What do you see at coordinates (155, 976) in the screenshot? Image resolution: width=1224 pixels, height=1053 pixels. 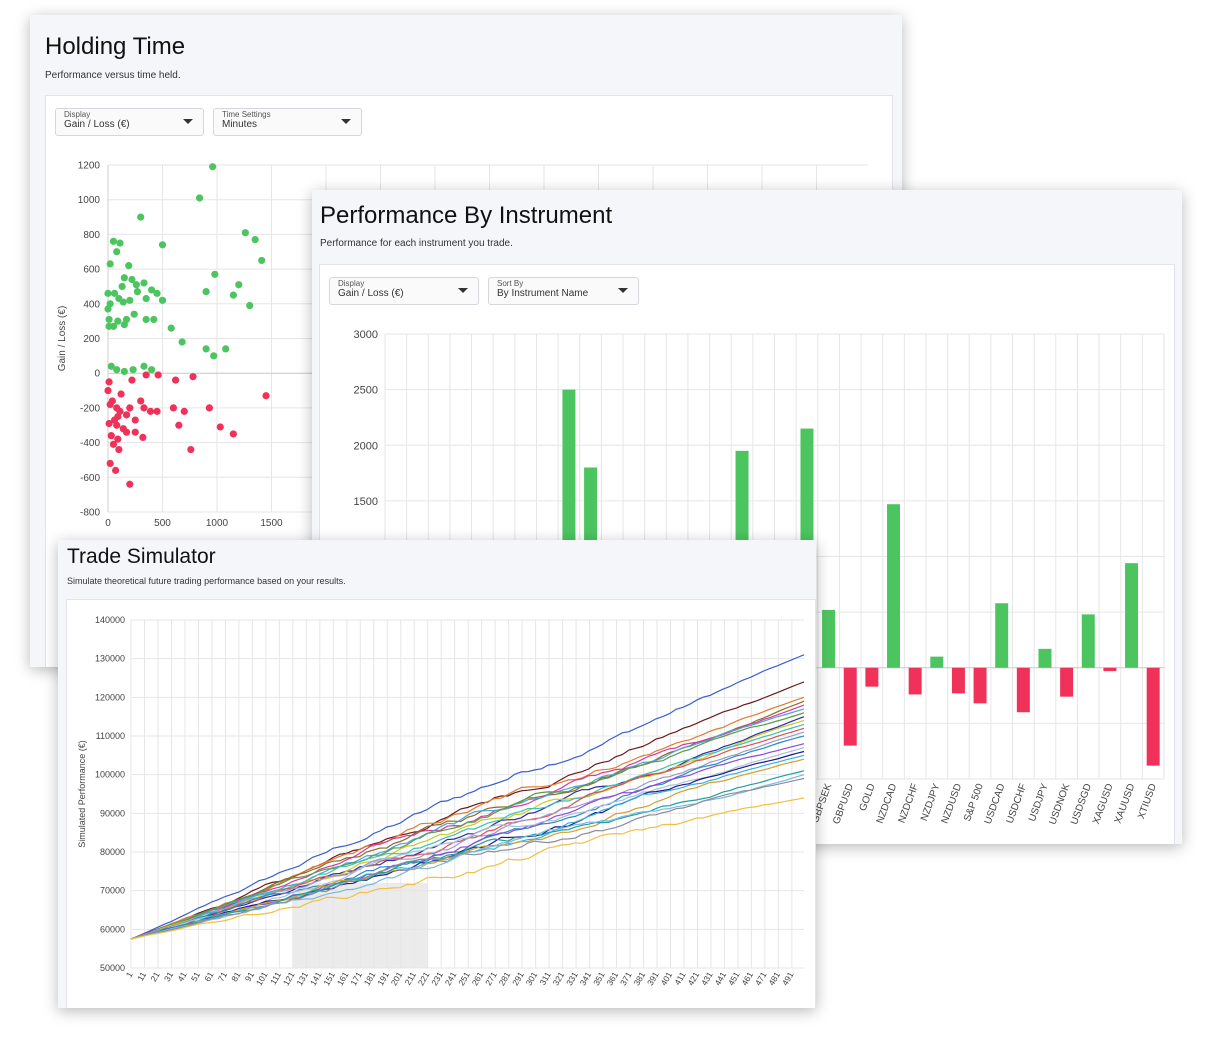 I see `x-tick-label: 21` at bounding box center [155, 976].